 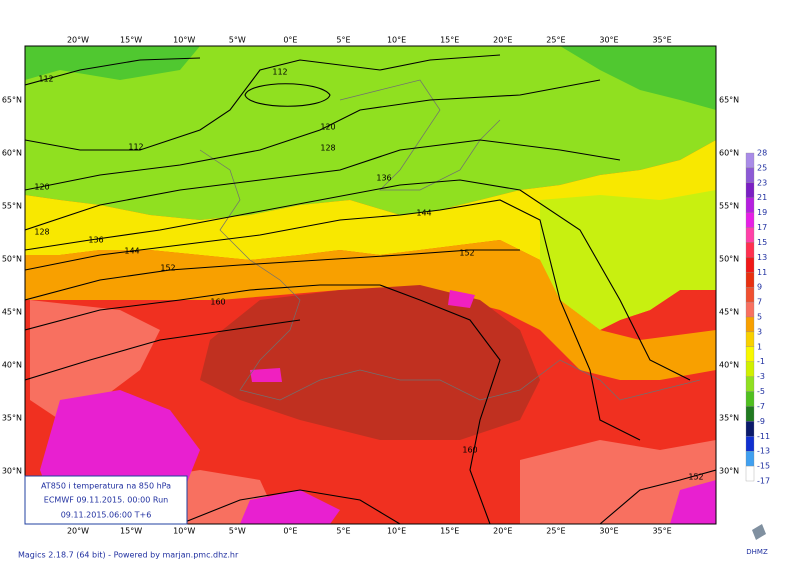 What do you see at coordinates (762, 257) in the screenshot?
I see `colorbar-label: 13` at bounding box center [762, 257].